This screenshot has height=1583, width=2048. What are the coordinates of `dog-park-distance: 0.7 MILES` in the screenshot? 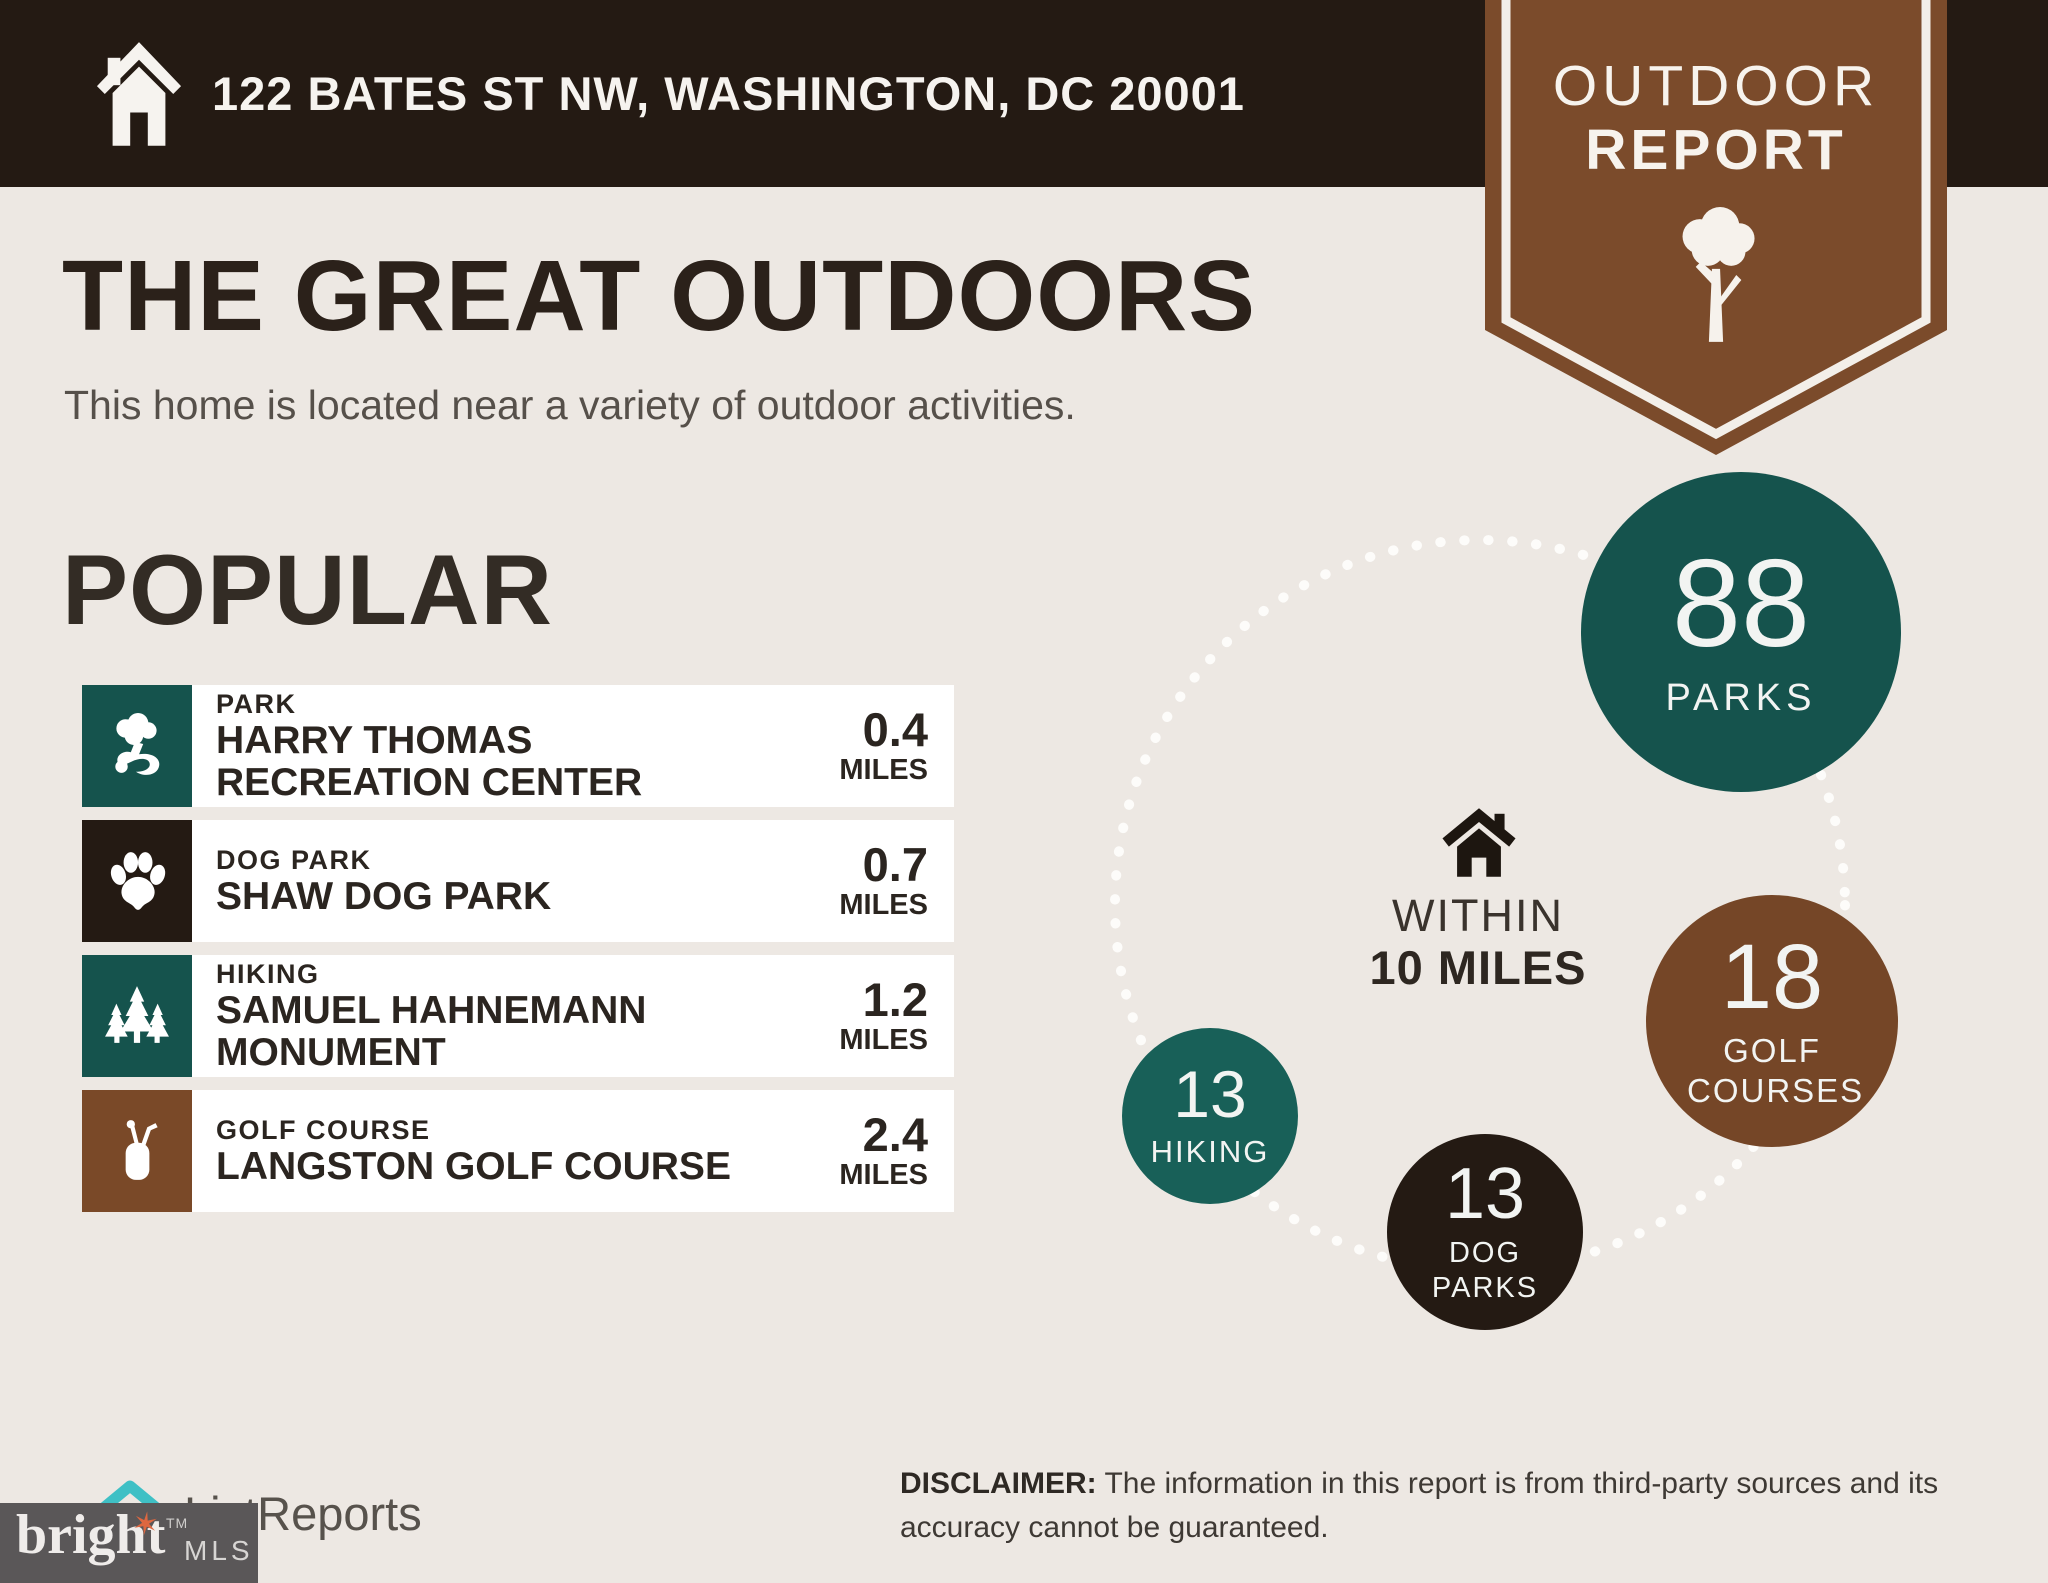 It's located at (871, 881).